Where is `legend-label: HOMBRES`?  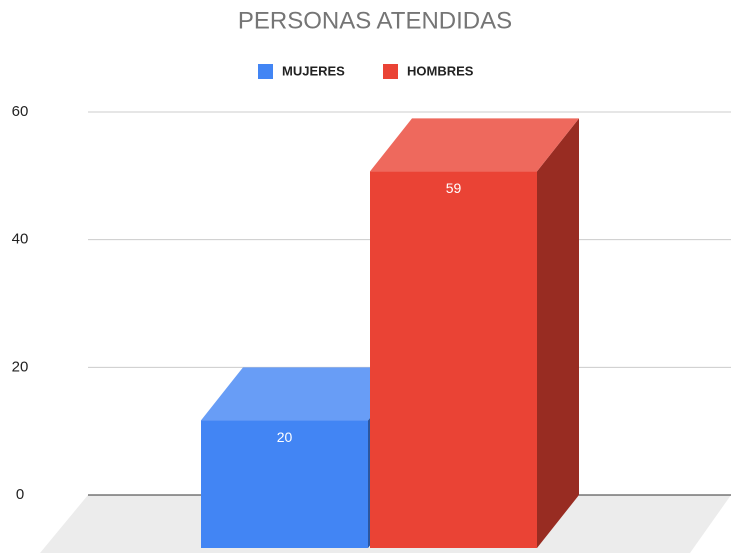
legend-label: HOMBRES is located at coordinates (440, 70).